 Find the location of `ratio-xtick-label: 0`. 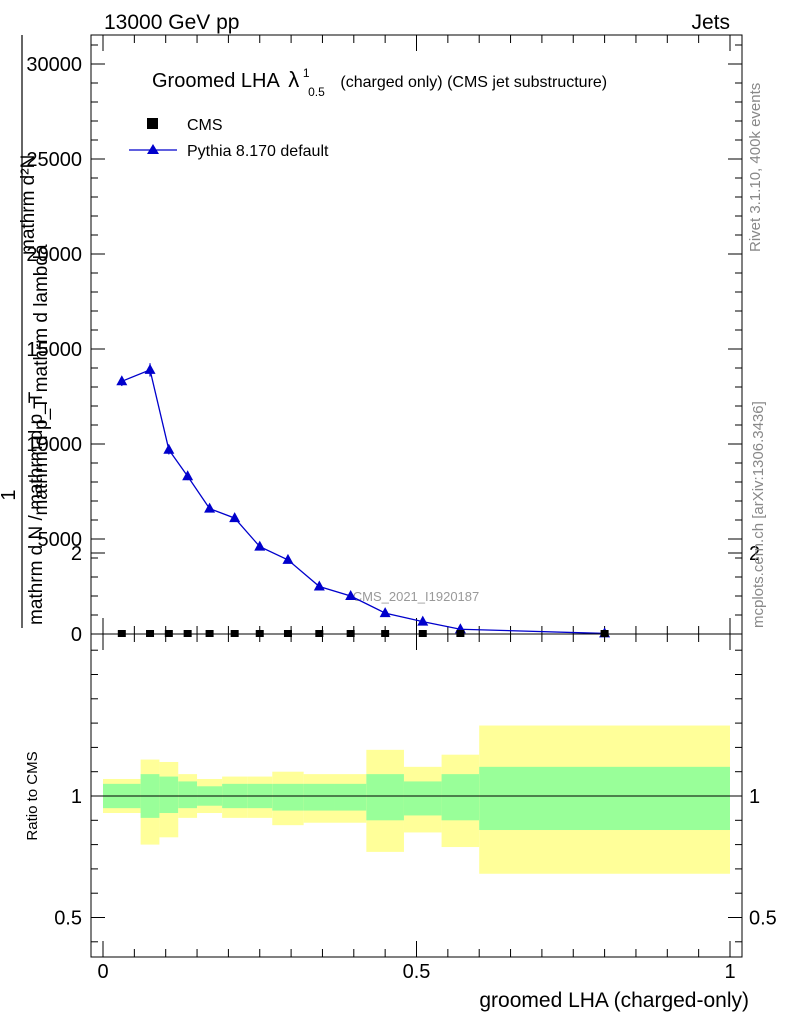

ratio-xtick-label: 0 is located at coordinates (102, 972).